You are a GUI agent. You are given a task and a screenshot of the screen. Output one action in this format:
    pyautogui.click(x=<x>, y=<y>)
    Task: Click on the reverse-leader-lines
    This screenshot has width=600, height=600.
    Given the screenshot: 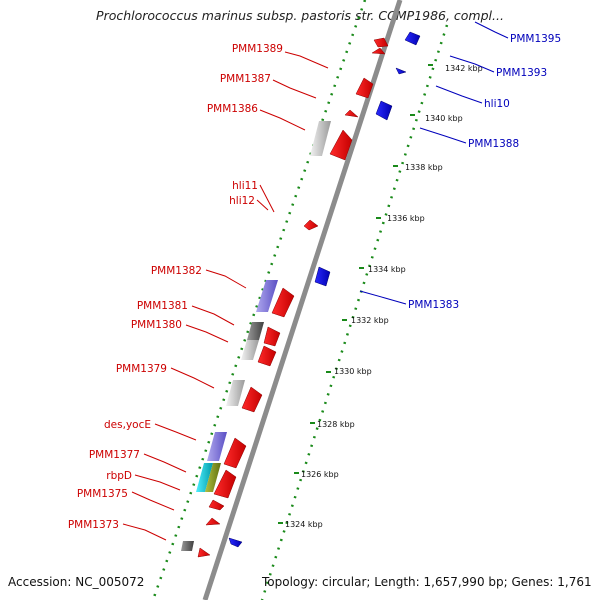 What is the action you would take?
    pyautogui.click(x=434, y=163)
    